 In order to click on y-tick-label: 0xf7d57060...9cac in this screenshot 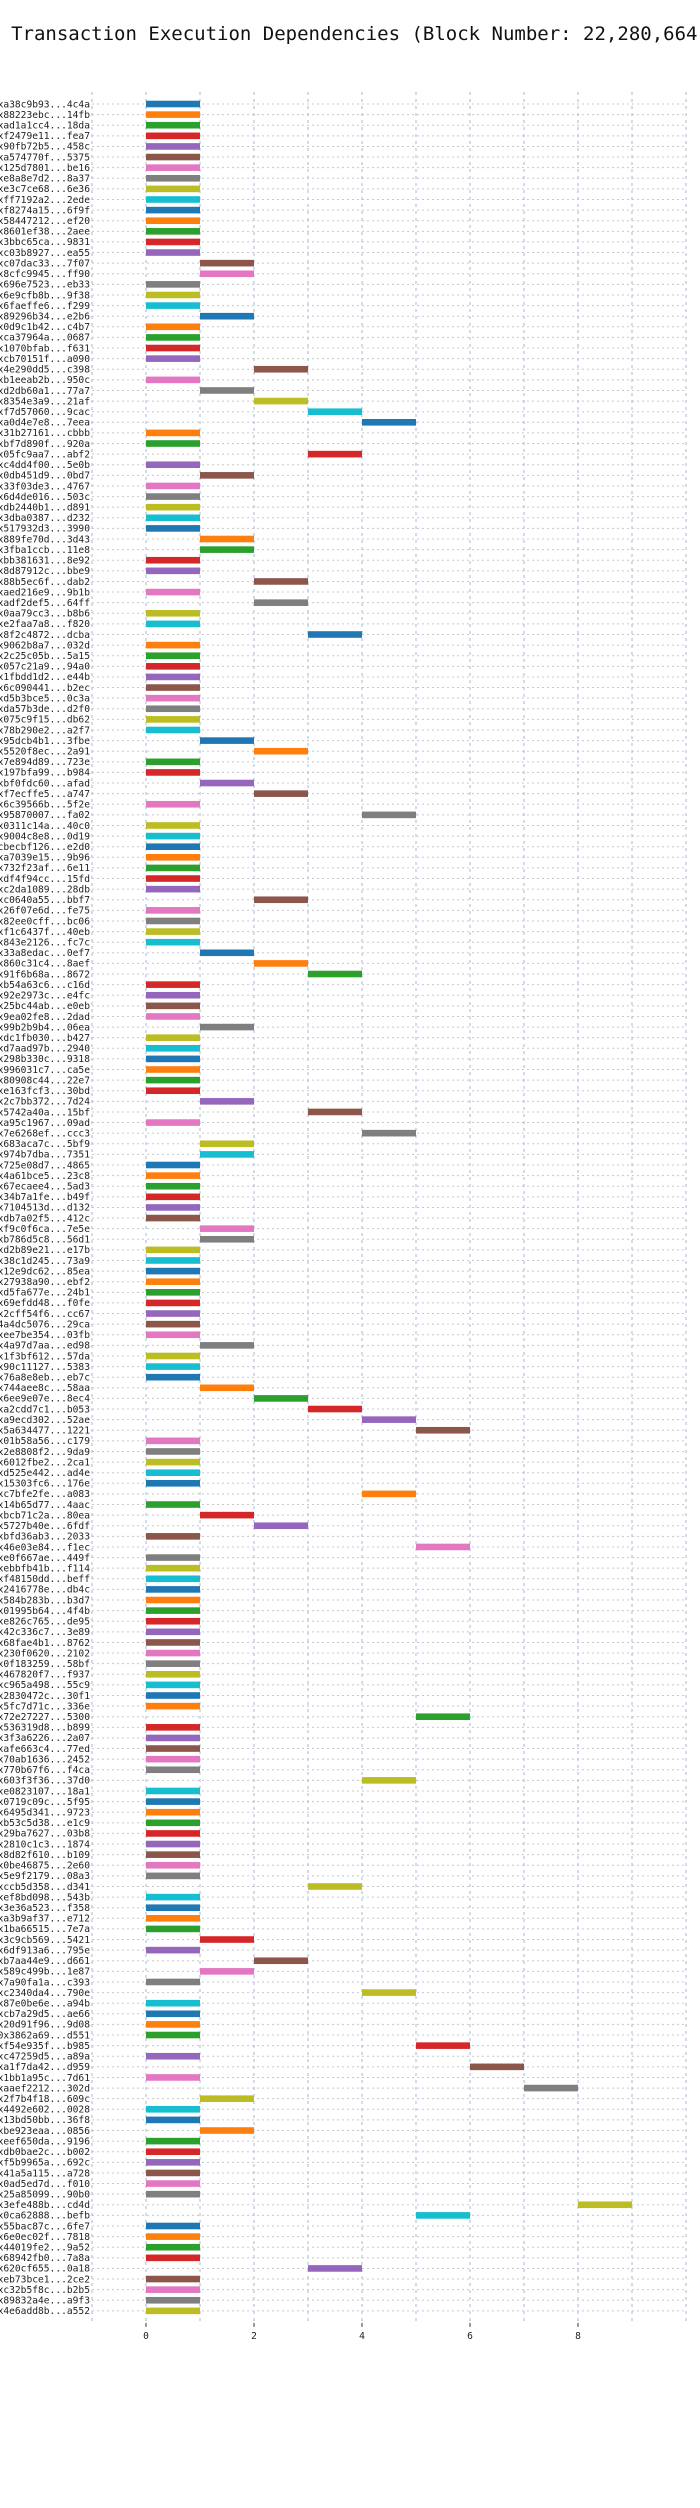, I will do `click(45, 412)`.